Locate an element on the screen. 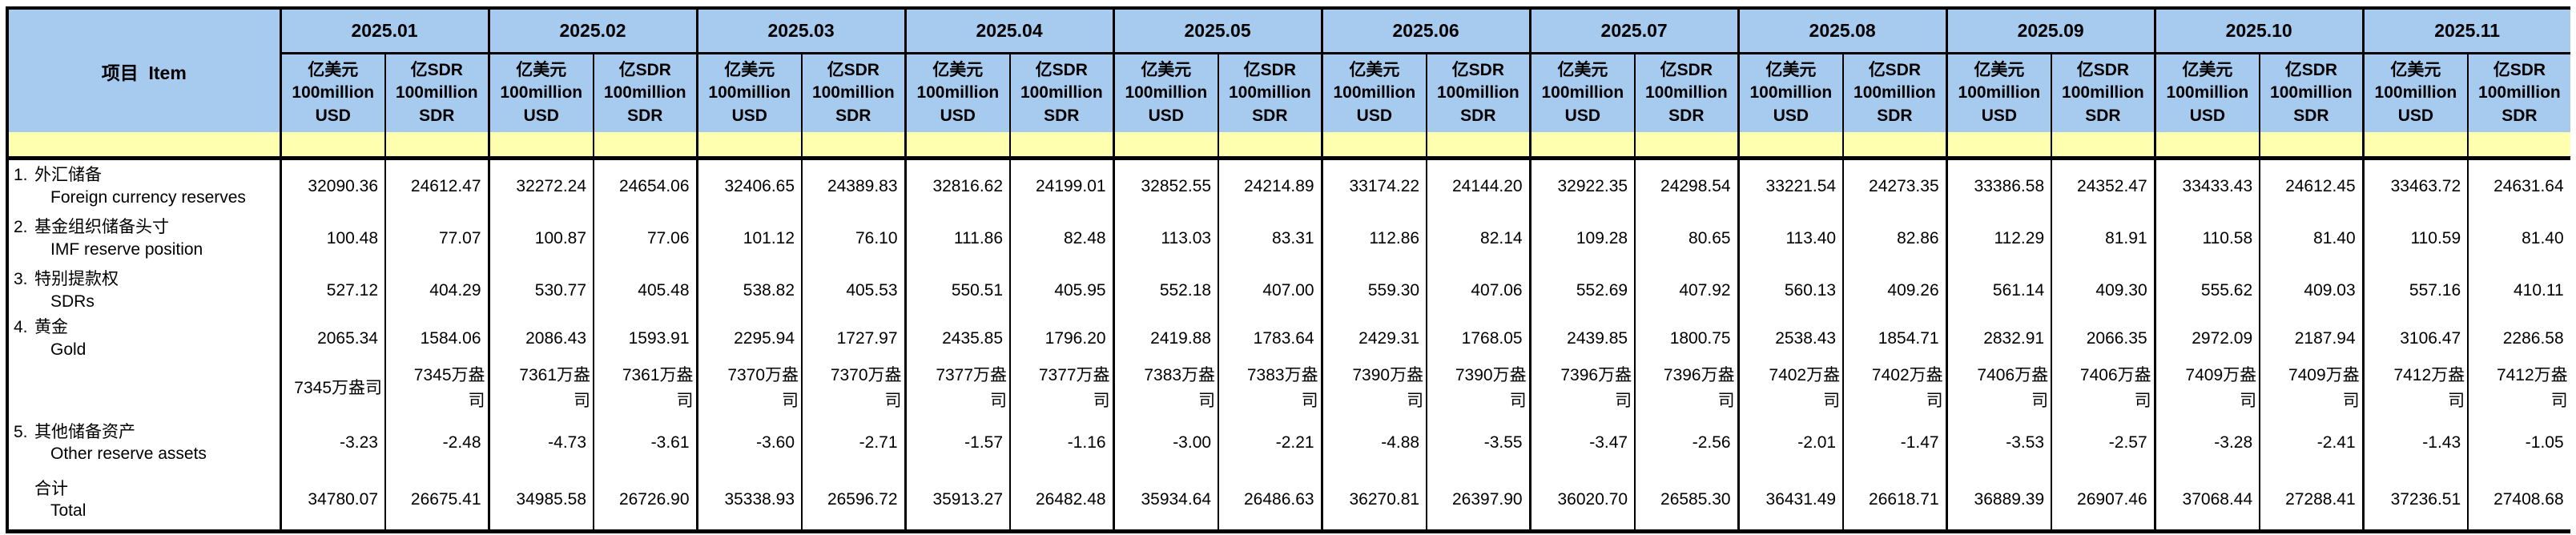 This screenshot has width=2576, height=535. value-cell: 26482.48 is located at coordinates (1061, 501).